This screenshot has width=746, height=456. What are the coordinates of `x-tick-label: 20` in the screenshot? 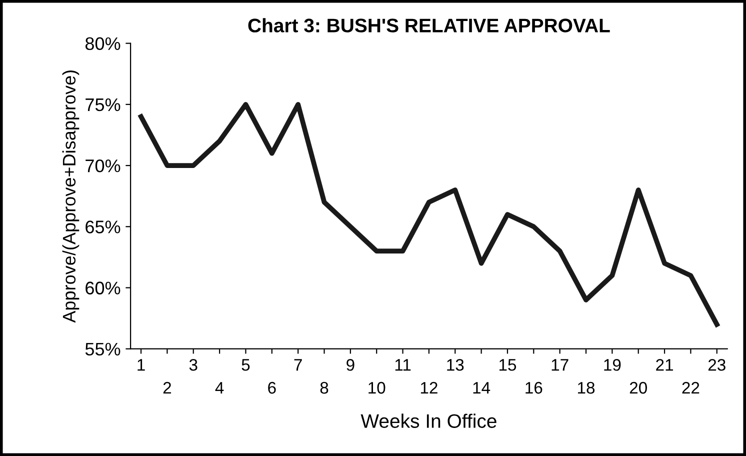 It's located at (638, 388).